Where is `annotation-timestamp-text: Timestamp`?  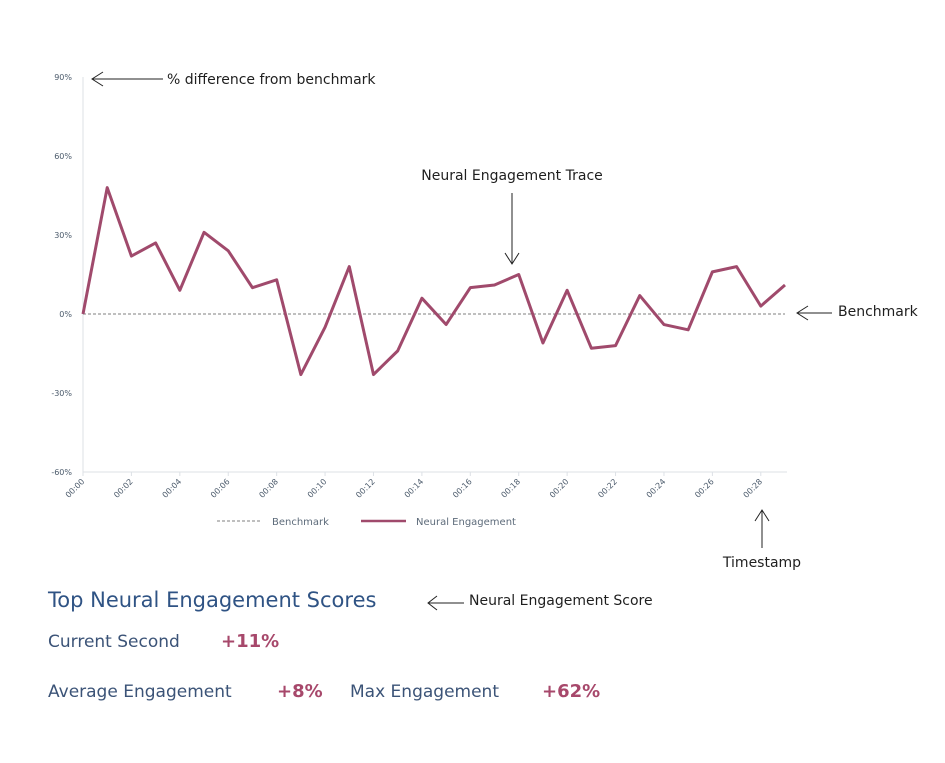
annotation-timestamp-text: Timestamp is located at coordinates (761, 563).